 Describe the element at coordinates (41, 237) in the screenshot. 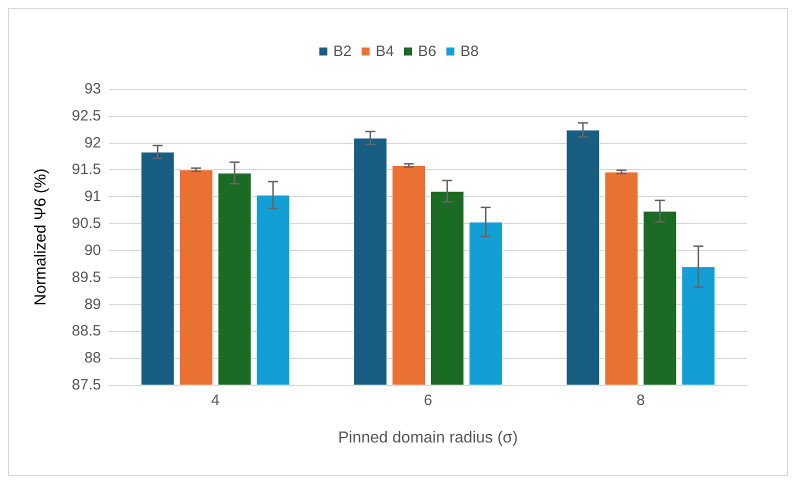

I see `y-axis-title: Normalized Ψ6 (%)` at that location.